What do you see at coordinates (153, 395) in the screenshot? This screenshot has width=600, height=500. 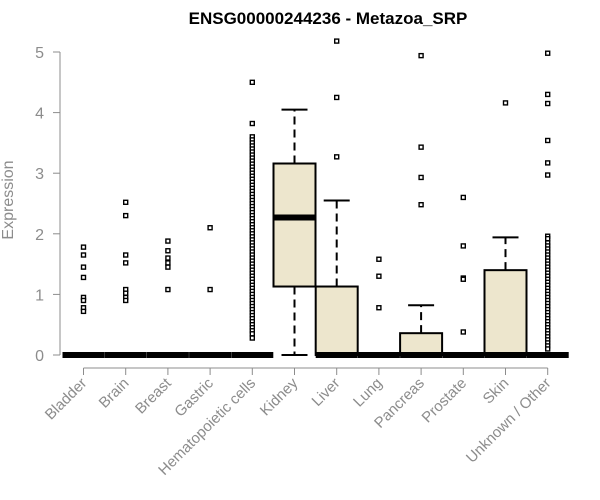 I see `x-tick-label: Breast` at bounding box center [153, 395].